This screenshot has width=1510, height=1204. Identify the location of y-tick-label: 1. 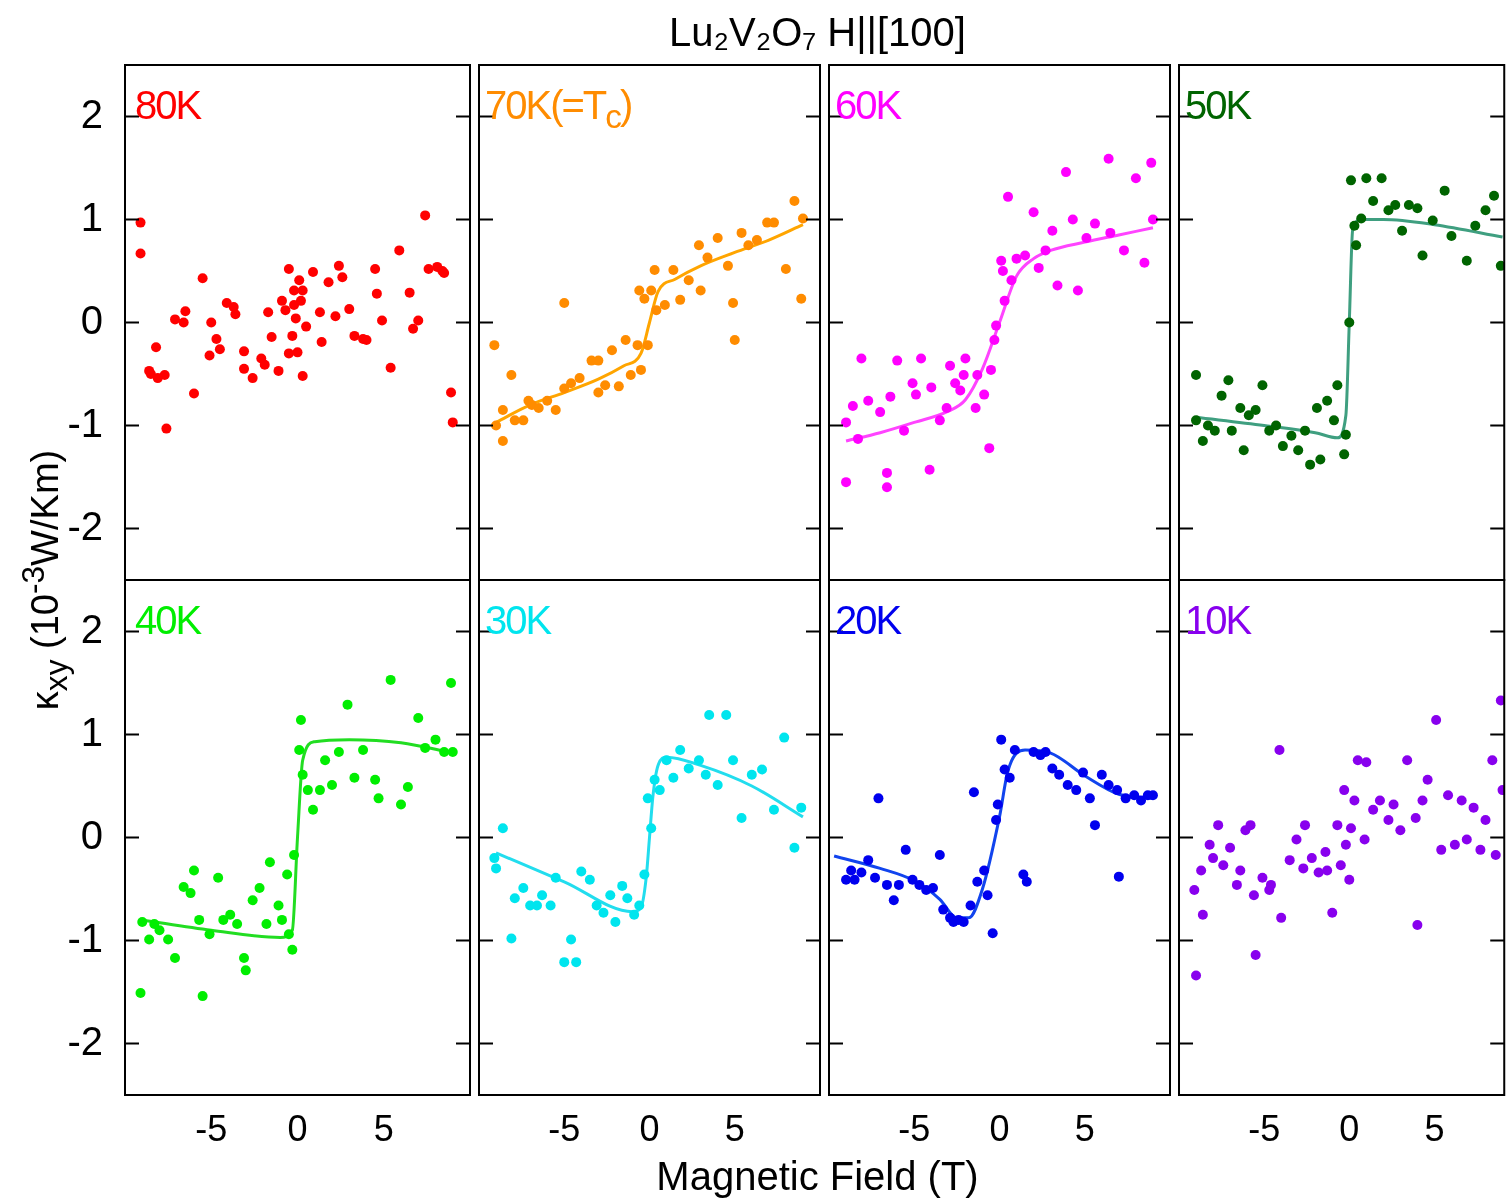
(91, 216).